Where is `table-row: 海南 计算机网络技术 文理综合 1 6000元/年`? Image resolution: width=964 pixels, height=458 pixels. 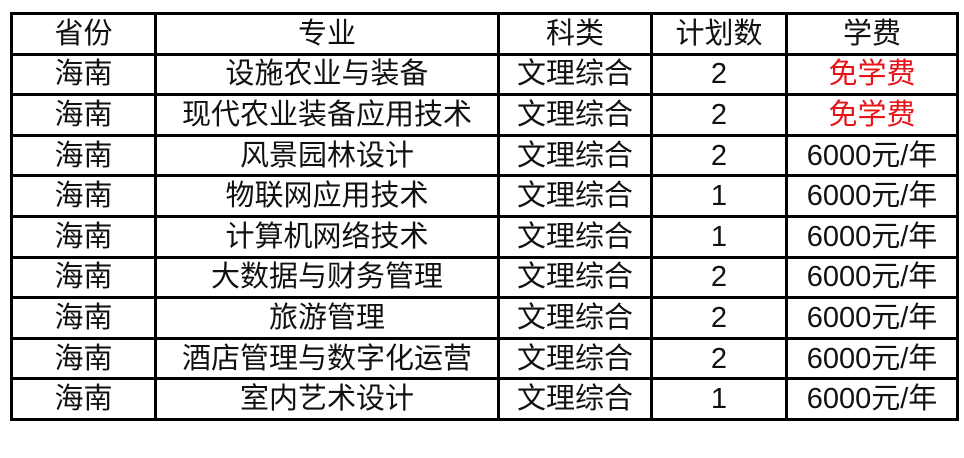 table-row: 海南 计算机网络技术 文理综合 1 6000元/年 is located at coordinates (484, 236).